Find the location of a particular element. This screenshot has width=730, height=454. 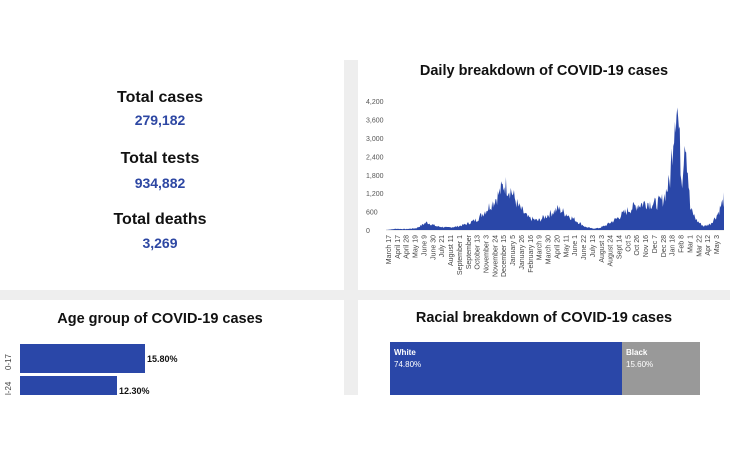

x-tick-label: July 21 is located at coordinates (442, 246).